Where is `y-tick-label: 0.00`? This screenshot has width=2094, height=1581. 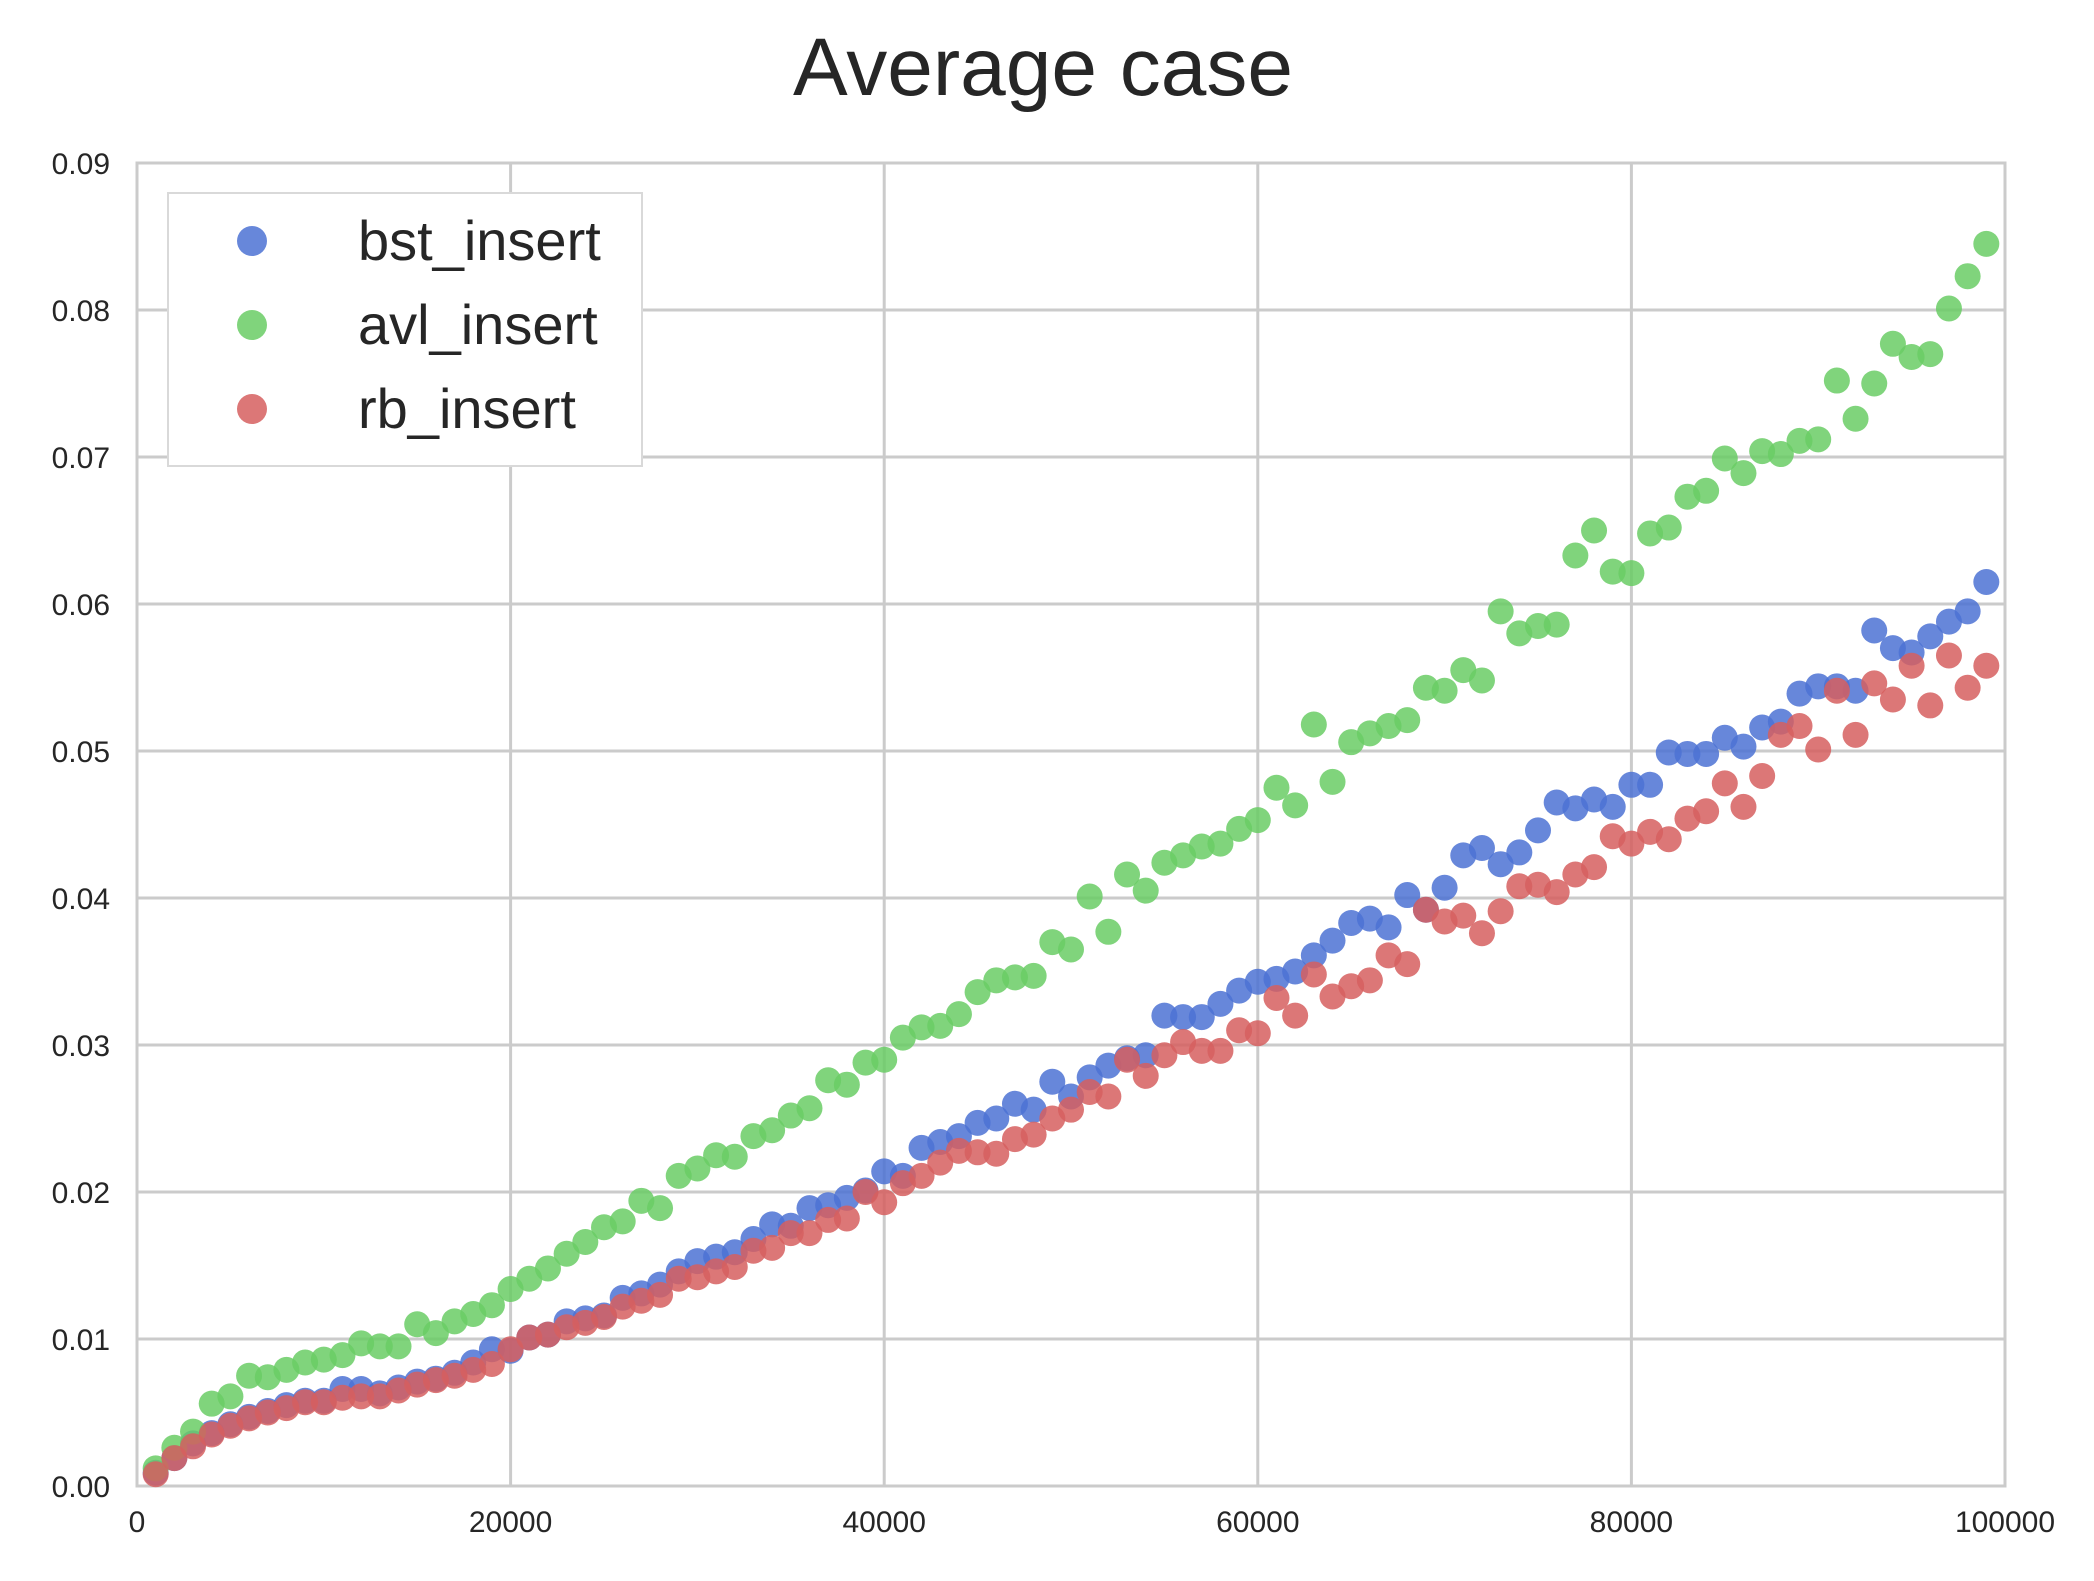
y-tick-label: 0.00 is located at coordinates (81, 1487).